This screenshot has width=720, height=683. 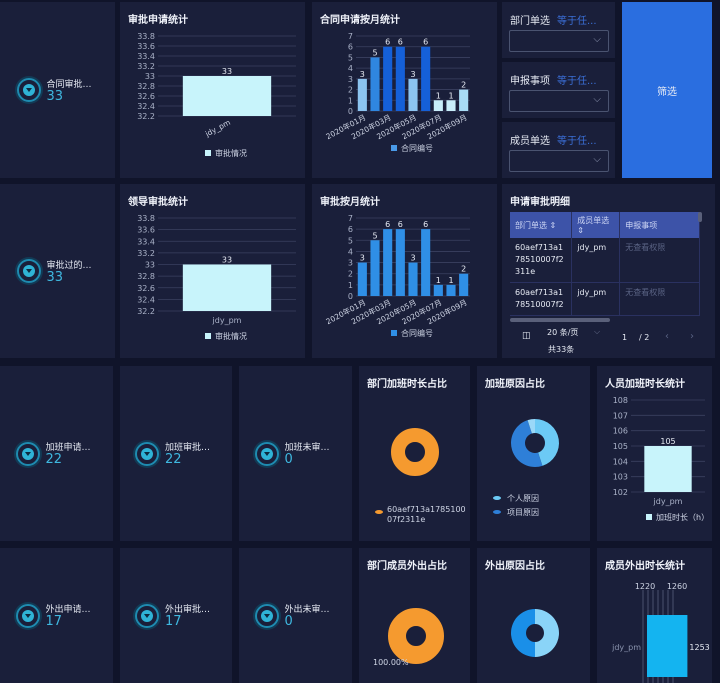 I want to click on report-item-select: ⌵, so click(x=559, y=101).